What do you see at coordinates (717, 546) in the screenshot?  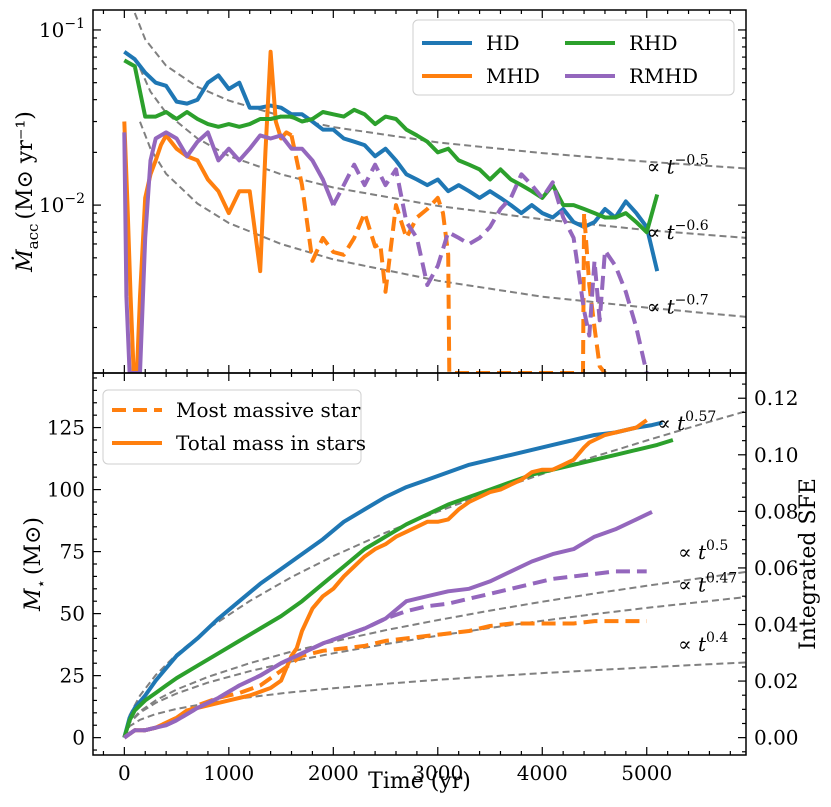 I see `fit-label-exp: 0.5` at bounding box center [717, 546].